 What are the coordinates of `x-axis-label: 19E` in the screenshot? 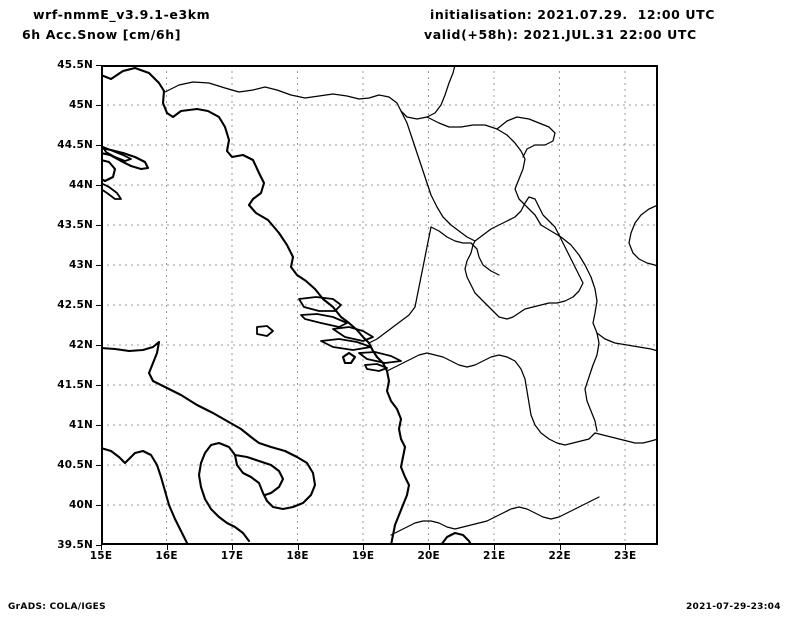 It's located at (363, 556).